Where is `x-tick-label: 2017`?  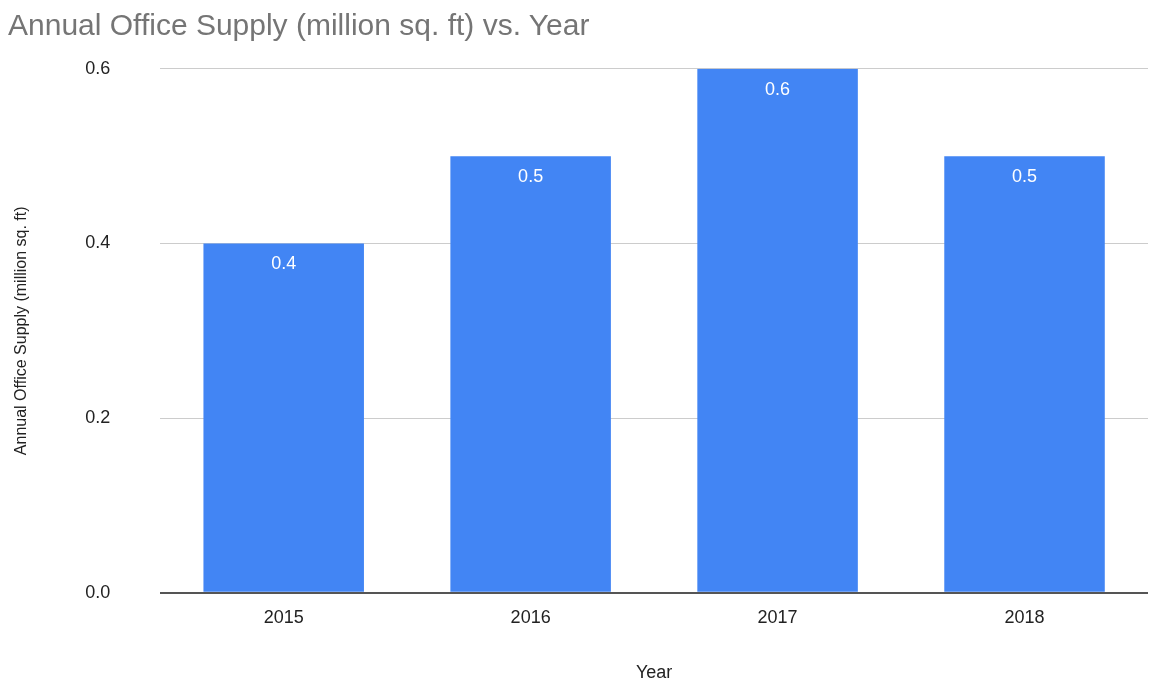
x-tick-label: 2017 is located at coordinates (777, 616).